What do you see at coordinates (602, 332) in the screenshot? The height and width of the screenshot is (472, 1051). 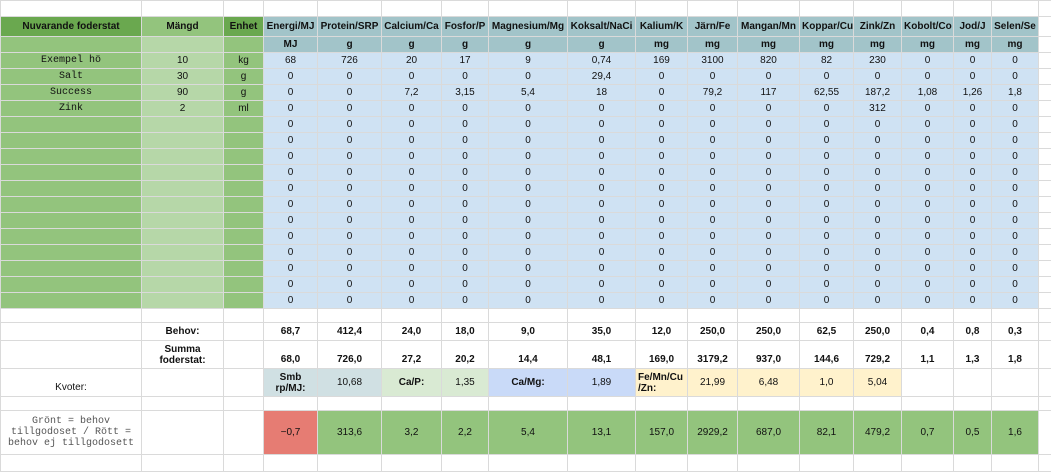 I see `behov-value: 35,0` at bounding box center [602, 332].